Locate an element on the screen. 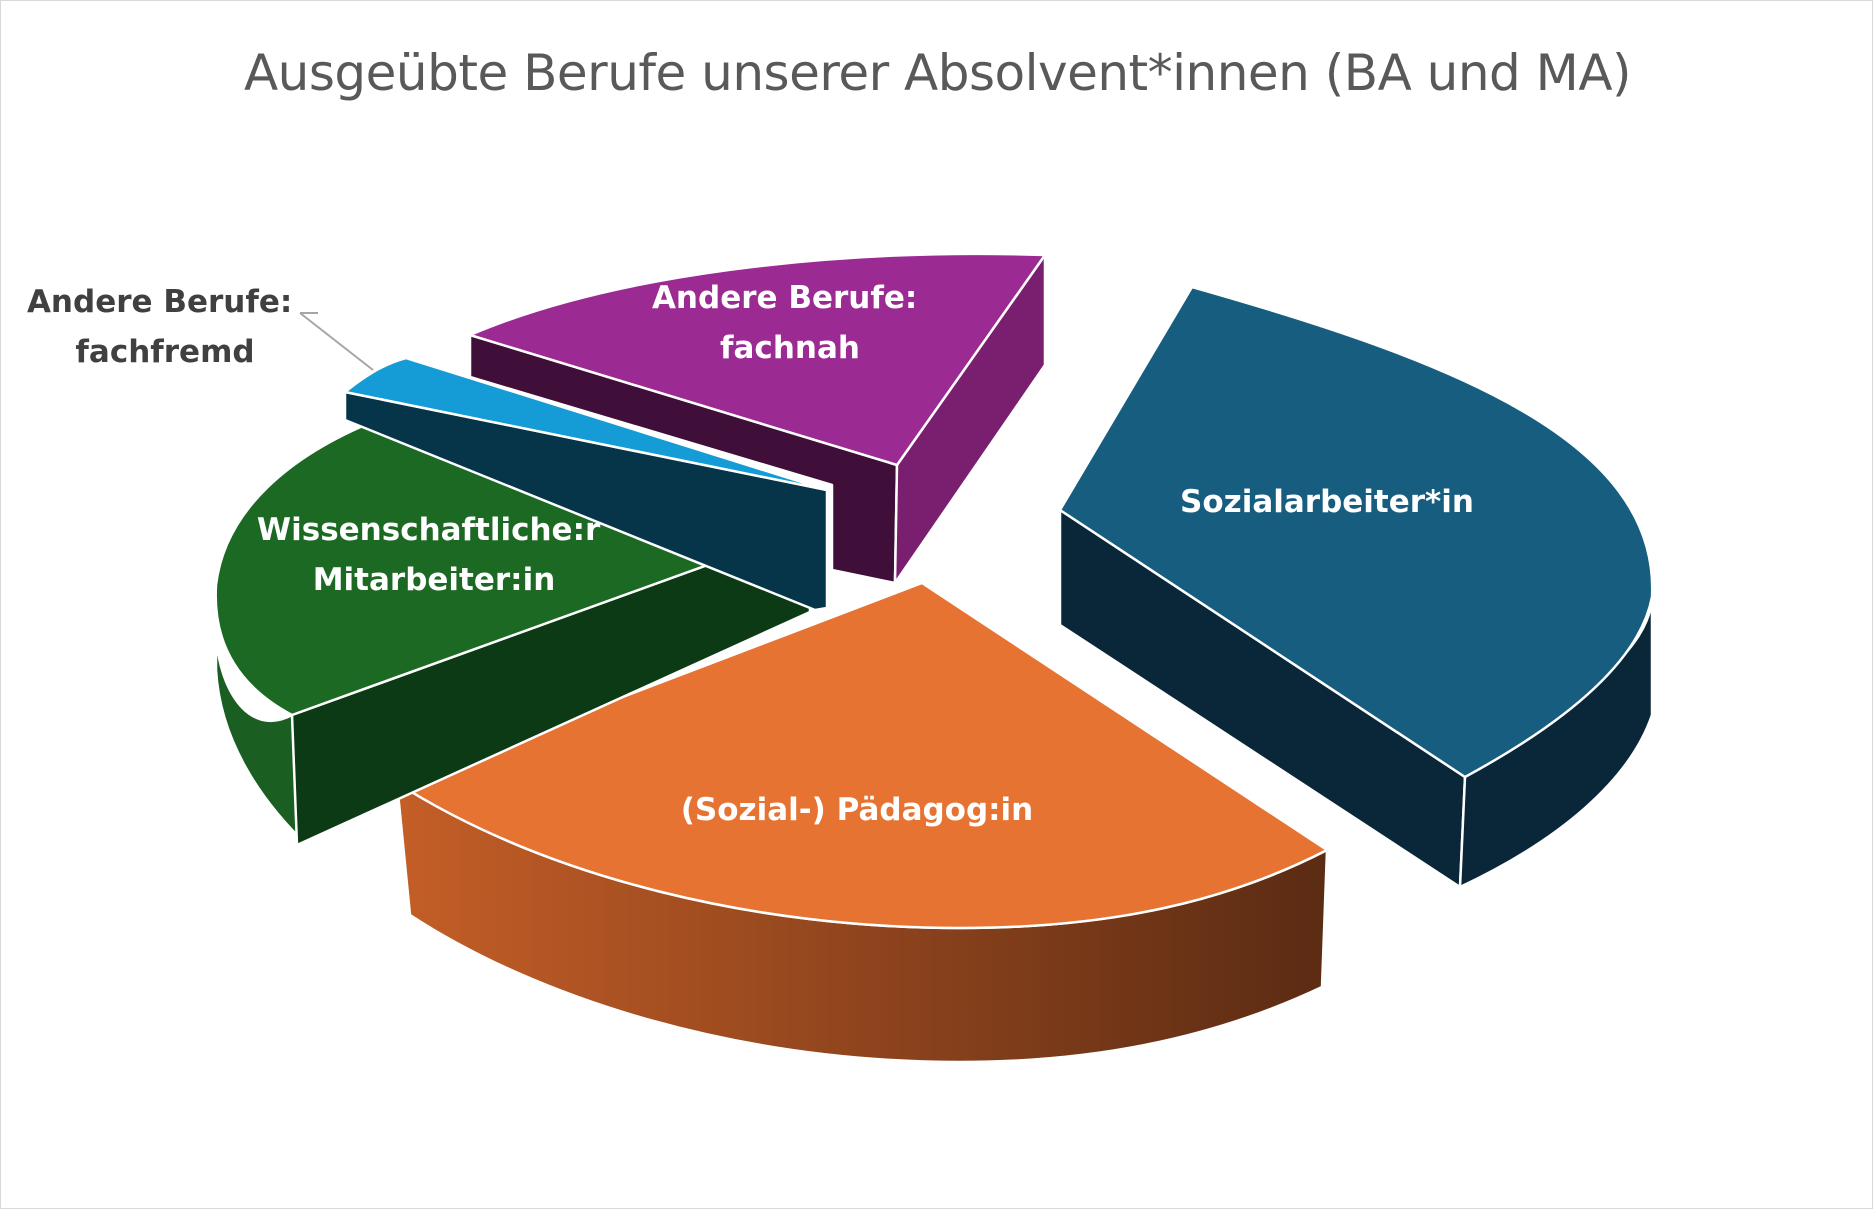 The image size is (1875, 1211). slice-top-fachnah is located at coordinates (757, 359).